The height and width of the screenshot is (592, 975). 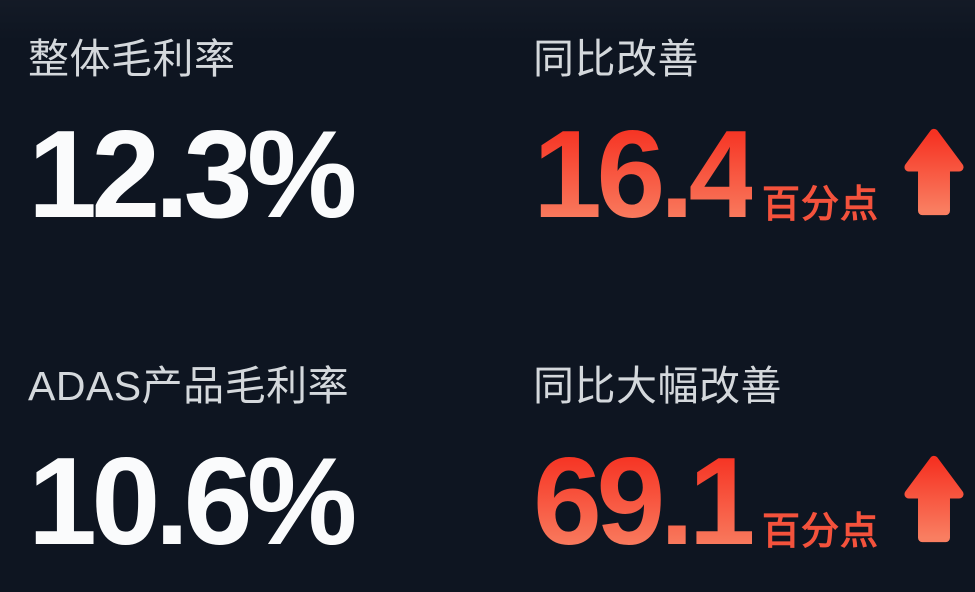 I want to click on stat-label: 同比改善, so click(x=616, y=59).